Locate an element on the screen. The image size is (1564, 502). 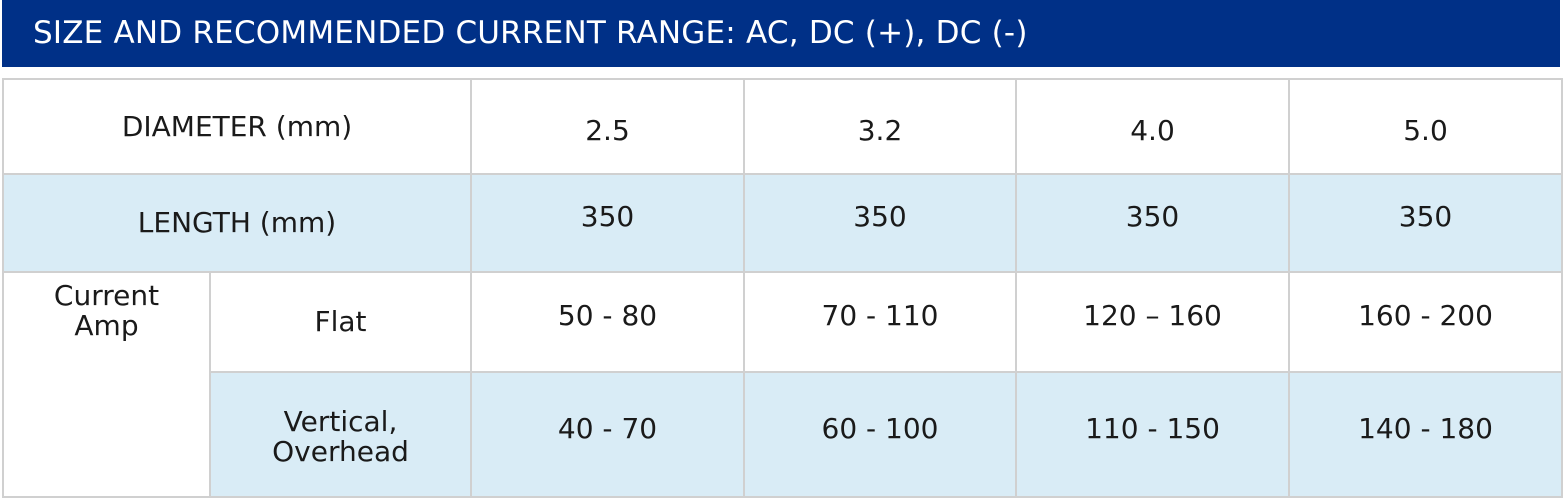
vertical-value-text: 110 - 150 is located at coordinates (1152, 428).